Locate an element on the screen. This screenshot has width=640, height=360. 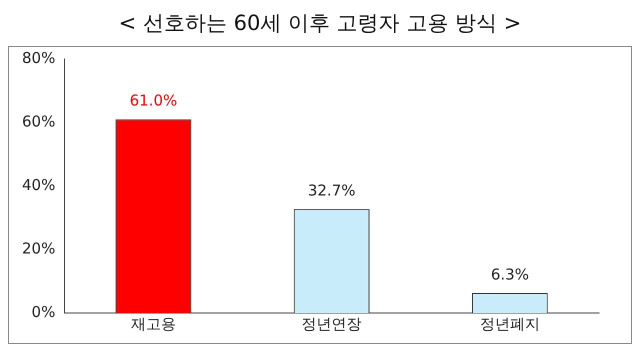
data-label: 6.3% is located at coordinates (509, 274).